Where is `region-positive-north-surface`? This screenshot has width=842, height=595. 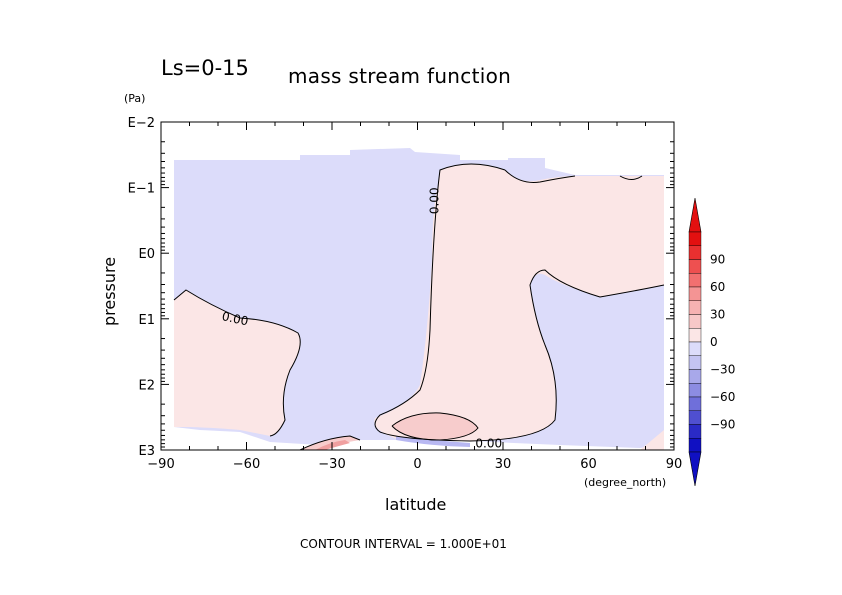 region-positive-north-surface is located at coordinates (652, 440).